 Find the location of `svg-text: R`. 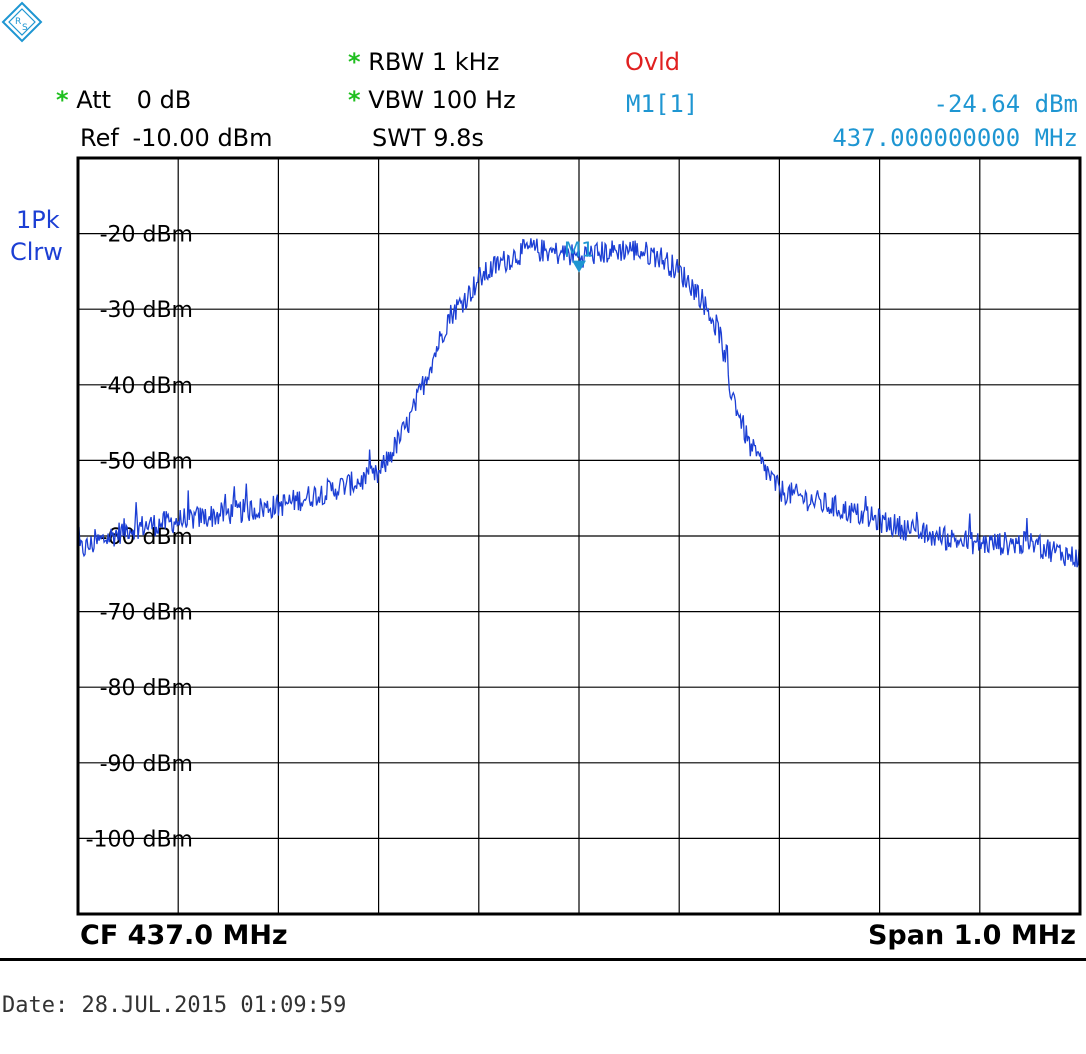

svg-text: R is located at coordinates (18, 22).